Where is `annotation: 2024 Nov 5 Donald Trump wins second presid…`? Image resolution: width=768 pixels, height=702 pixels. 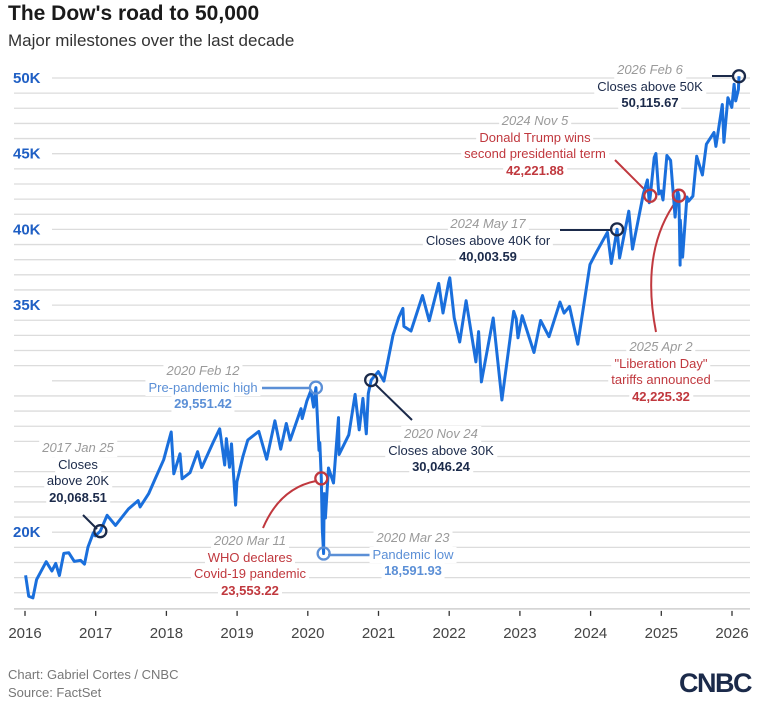 annotation: 2024 Nov 5 Donald Trump wins second presid… is located at coordinates (535, 146).